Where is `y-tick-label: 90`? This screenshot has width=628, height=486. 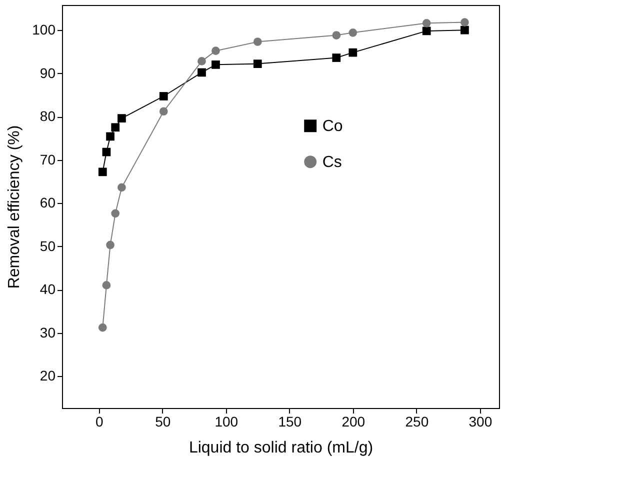 y-tick-label: 90 is located at coordinates (48, 72).